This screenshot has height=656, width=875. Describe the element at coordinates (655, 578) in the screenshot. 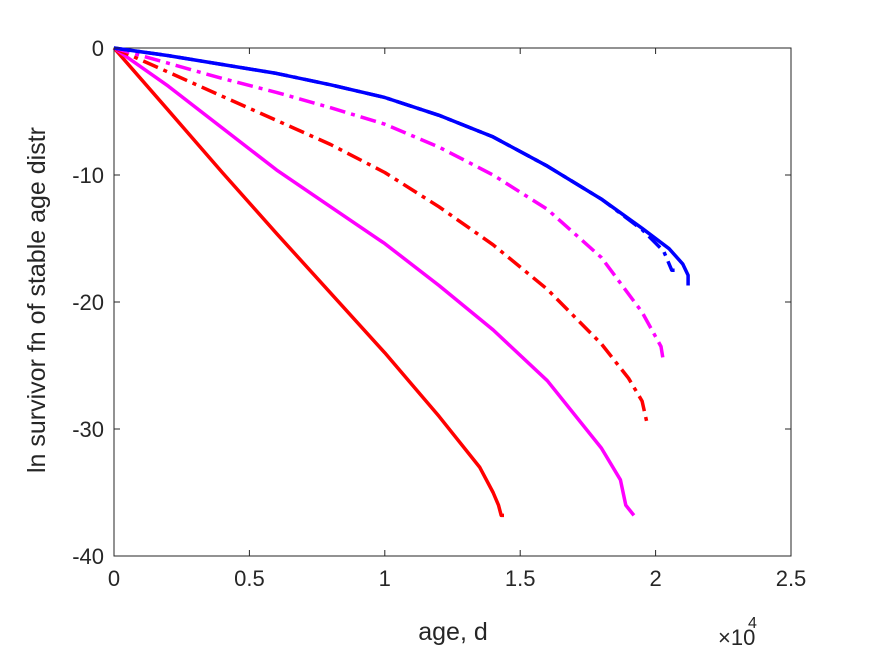

I see `x-tick-label: 2` at that location.